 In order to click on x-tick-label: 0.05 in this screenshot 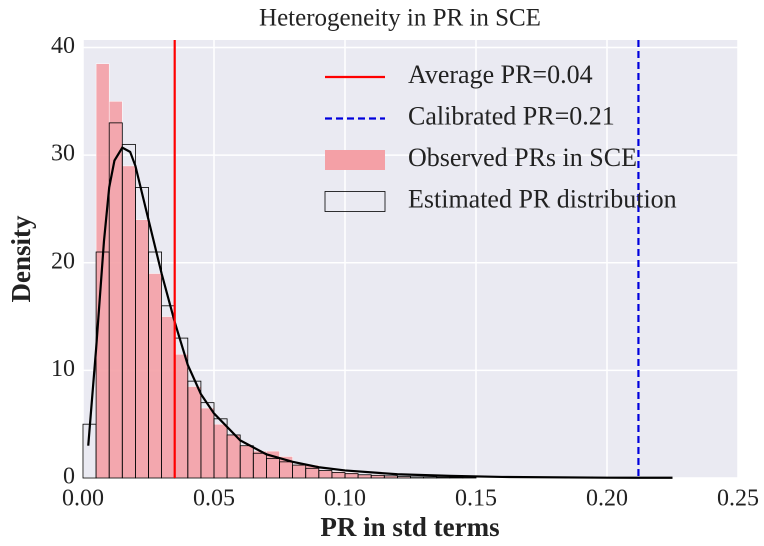, I will do `click(214, 499)`.